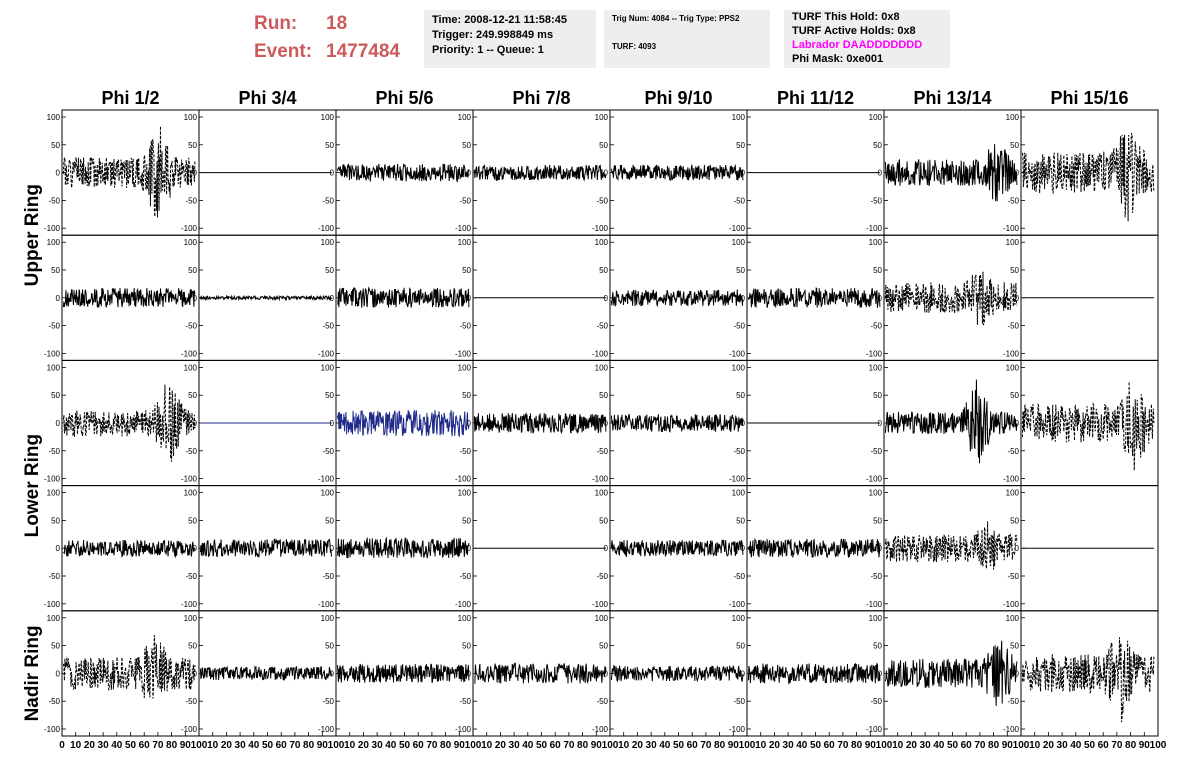 The width and height of the screenshot is (1196, 772). What do you see at coordinates (327, 52) in the screenshot?
I see `event-line: Event: 1477484` at bounding box center [327, 52].